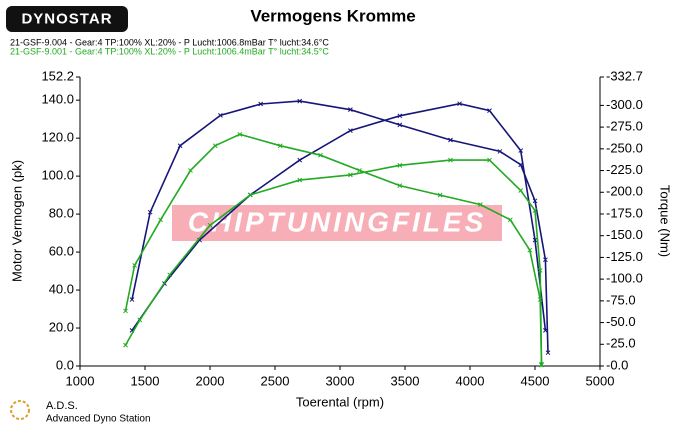 Image resolution: width=685 pixels, height=428 pixels. What do you see at coordinates (20, 410) in the screenshot?
I see `footer-icon` at bounding box center [20, 410].